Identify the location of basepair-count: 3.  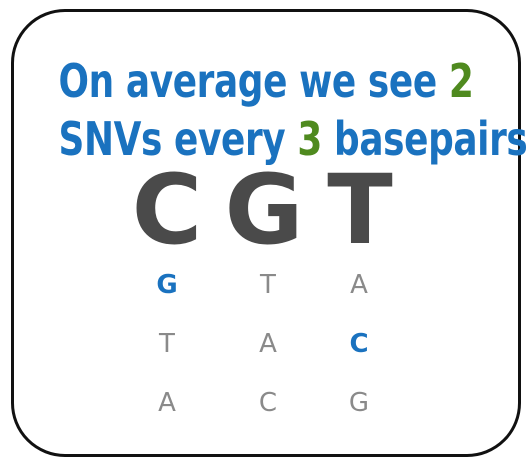
(309, 139).